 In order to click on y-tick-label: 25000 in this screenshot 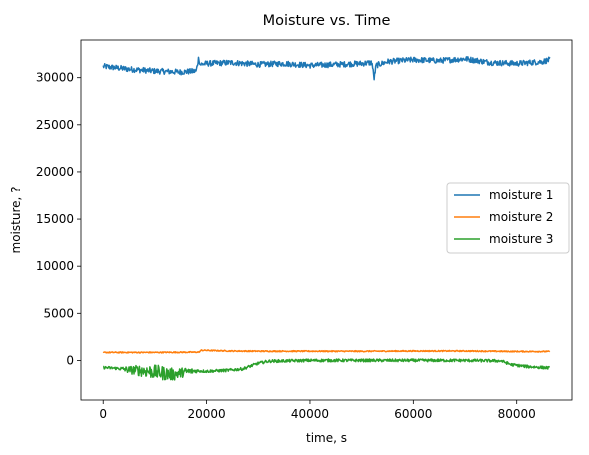, I will do `click(55, 125)`.